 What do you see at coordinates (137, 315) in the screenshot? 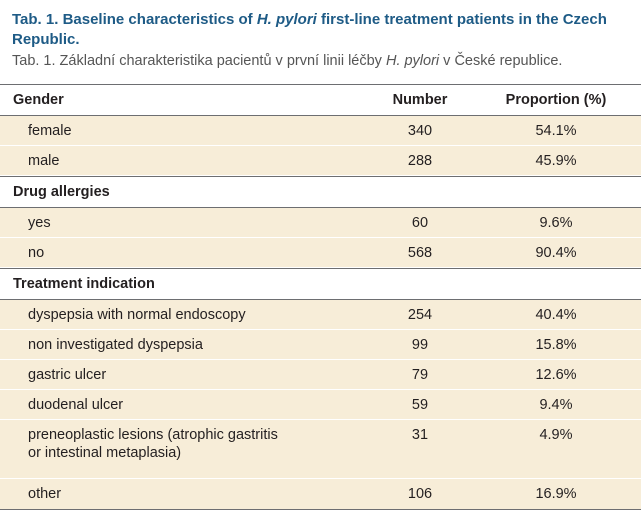
I see `row-label: dyspepsia with normal endoscopy` at bounding box center [137, 315].